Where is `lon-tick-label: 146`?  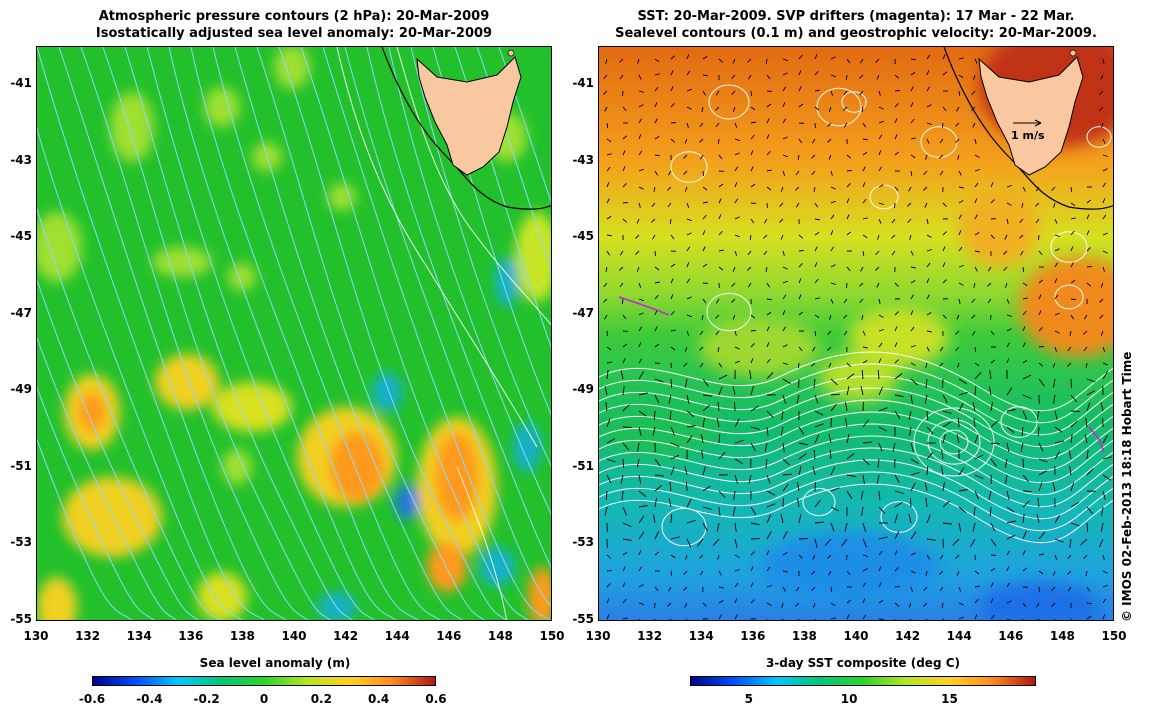 lon-tick-label: 146 is located at coordinates (1011, 636).